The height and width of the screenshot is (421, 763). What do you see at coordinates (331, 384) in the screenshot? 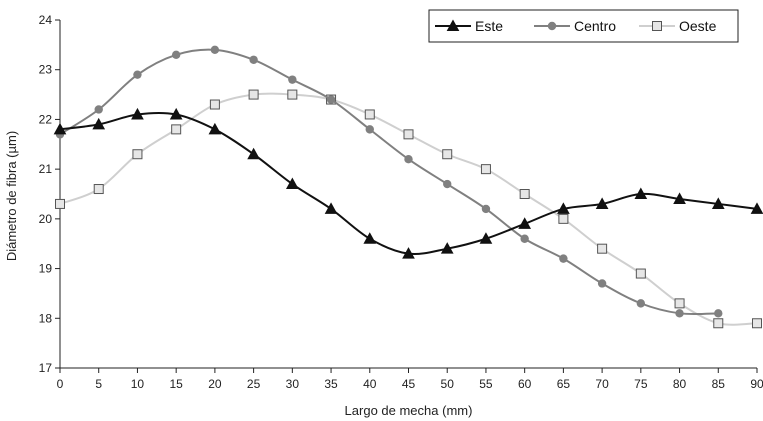
I see `x-tick-label: 35` at bounding box center [331, 384].